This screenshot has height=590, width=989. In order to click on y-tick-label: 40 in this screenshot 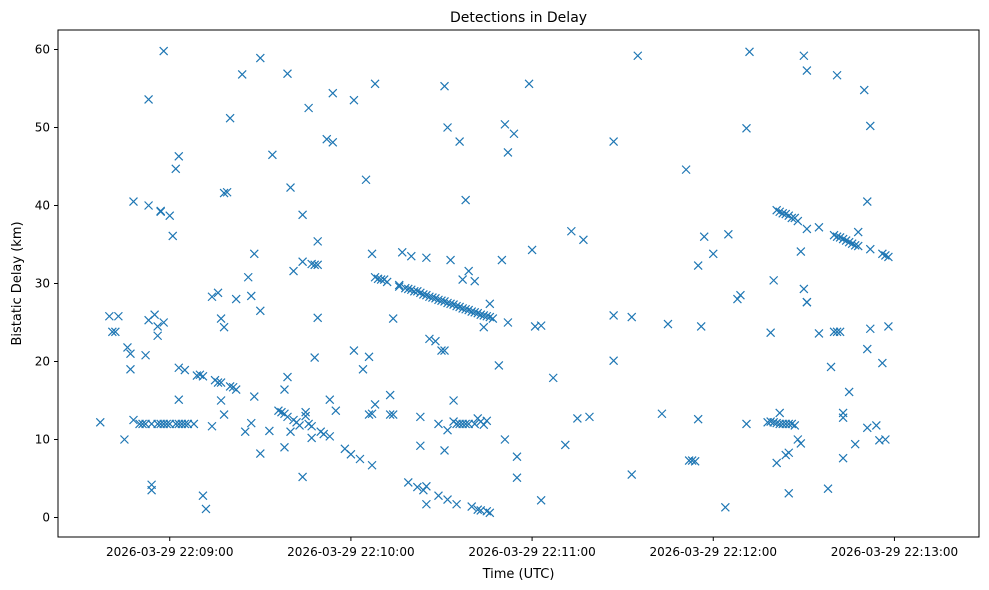, I will do `click(42, 206)`.